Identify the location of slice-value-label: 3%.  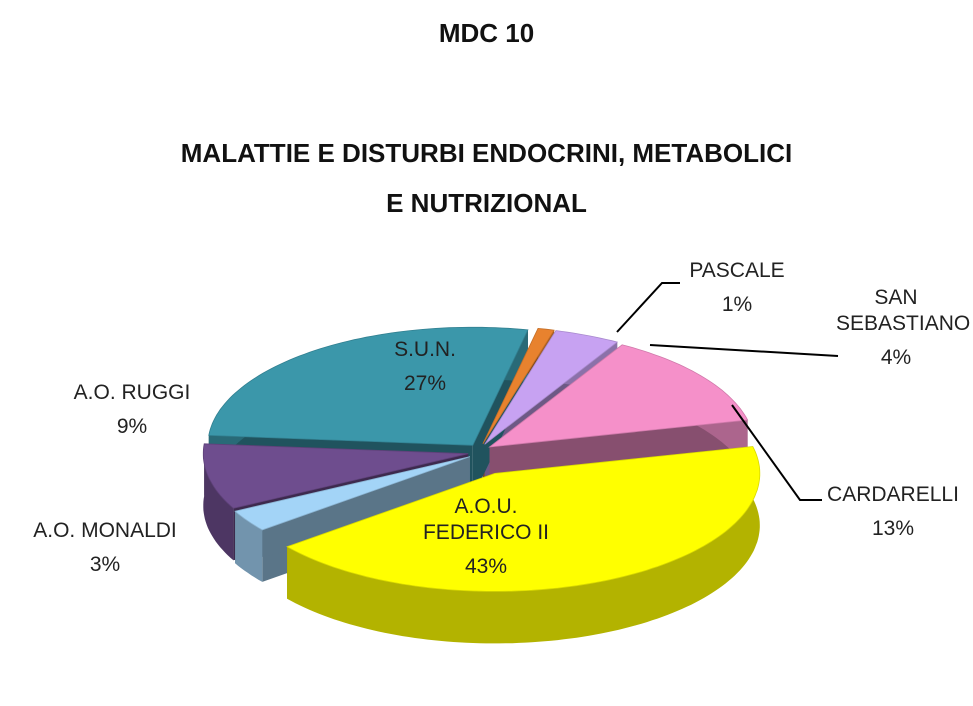
(105, 564).